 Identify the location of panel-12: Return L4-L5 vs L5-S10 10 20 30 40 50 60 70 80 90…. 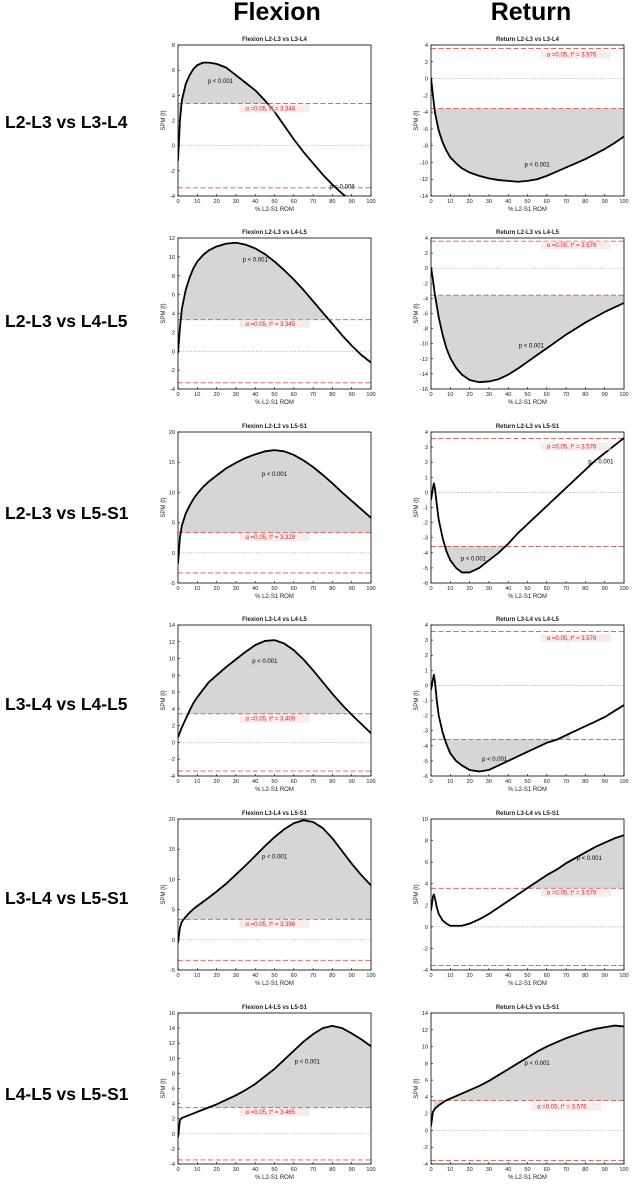
(521, 1093).